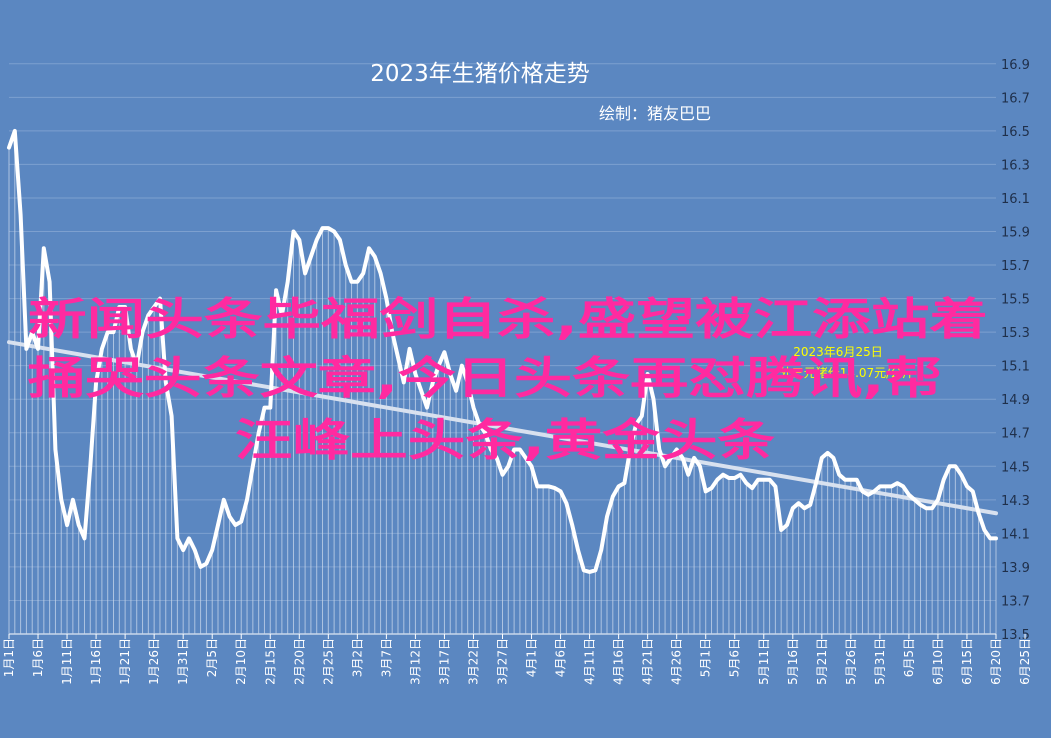 The image size is (1051, 738). What do you see at coordinates (299, 661) in the screenshot?
I see `x-tick-label: 2月20日` at bounding box center [299, 661].